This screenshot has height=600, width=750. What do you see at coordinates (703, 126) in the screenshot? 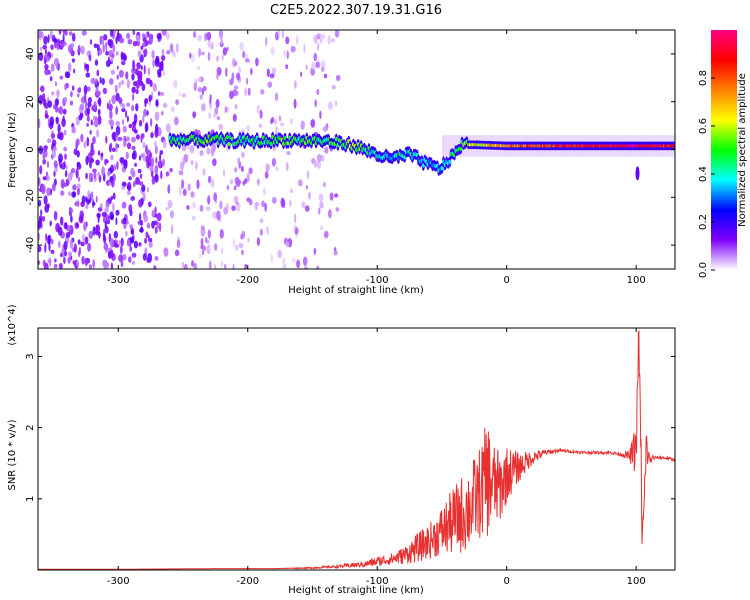
I see `colorbar-tick-label: 0.6` at bounding box center [703, 126].